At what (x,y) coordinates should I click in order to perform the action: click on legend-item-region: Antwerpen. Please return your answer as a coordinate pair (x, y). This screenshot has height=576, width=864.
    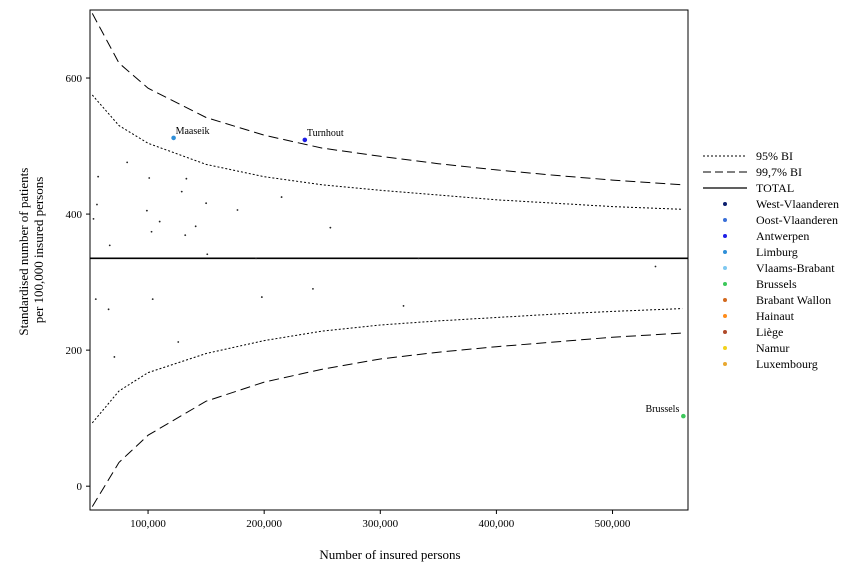
    Looking at the image, I should click on (782, 236).